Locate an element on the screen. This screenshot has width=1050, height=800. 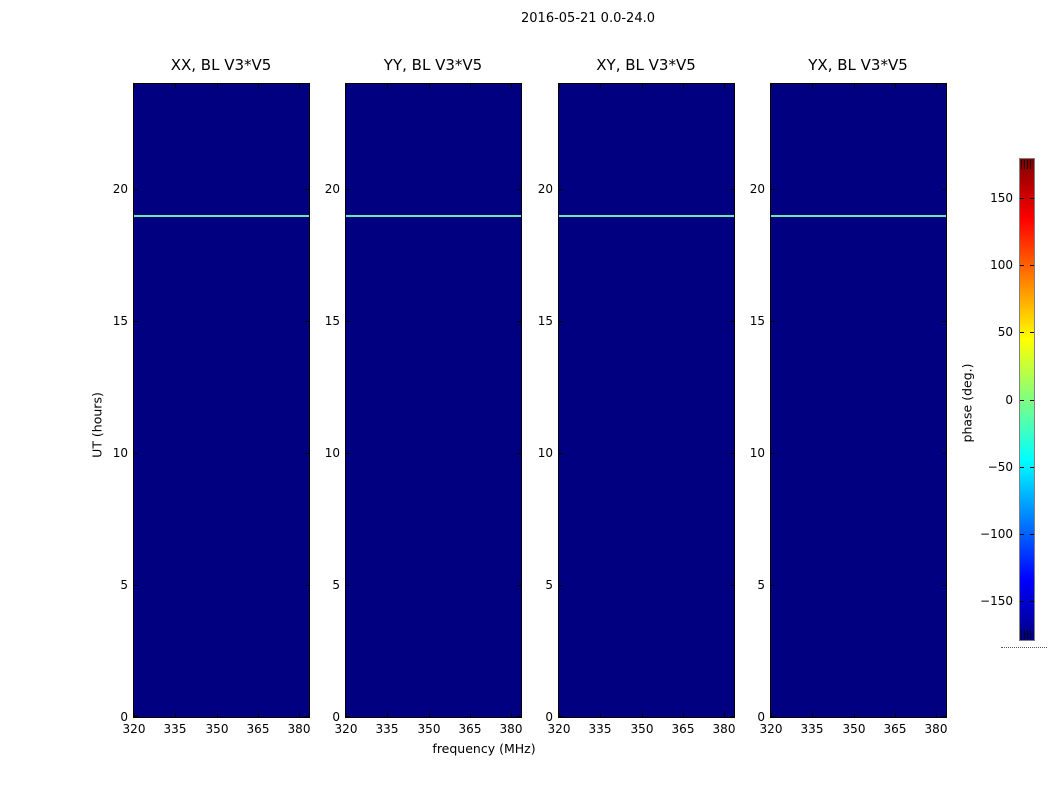
heatmap-panel-xx is located at coordinates (221, 400).